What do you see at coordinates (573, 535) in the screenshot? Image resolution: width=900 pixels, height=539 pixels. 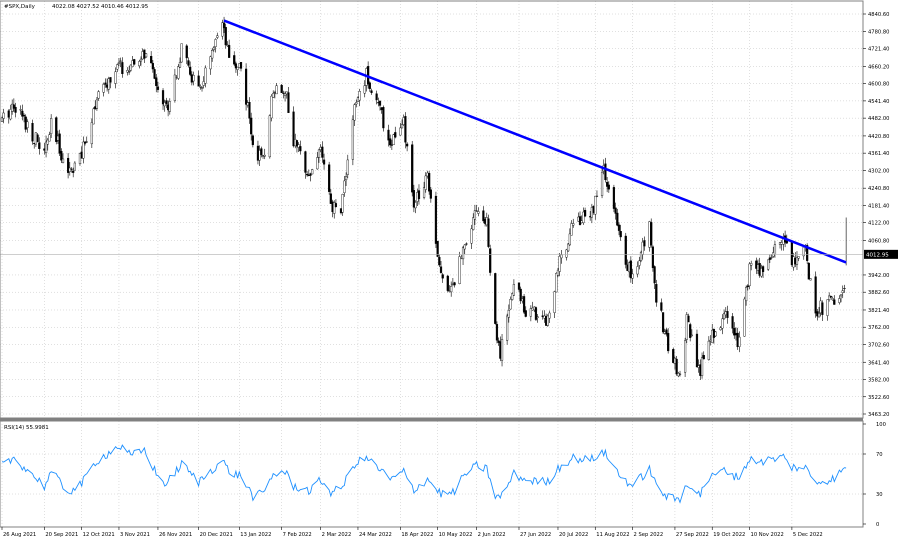 I see `time-tick-label: 20 Jul 2022` at bounding box center [573, 535].